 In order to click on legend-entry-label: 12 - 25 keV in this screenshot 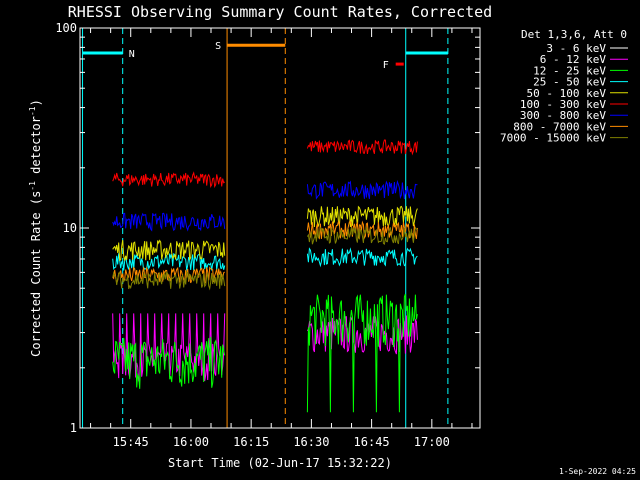, I will do `click(569, 70)`.